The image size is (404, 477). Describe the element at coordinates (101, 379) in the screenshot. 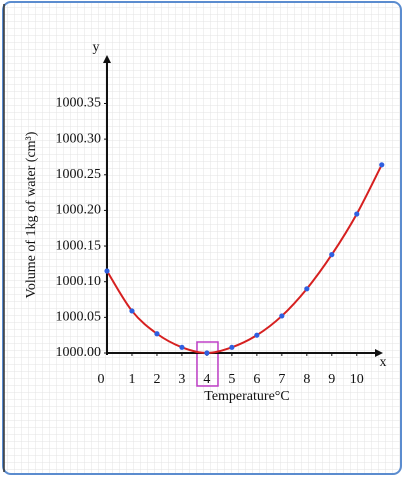

I see `x-tick-label: 0` at that location.